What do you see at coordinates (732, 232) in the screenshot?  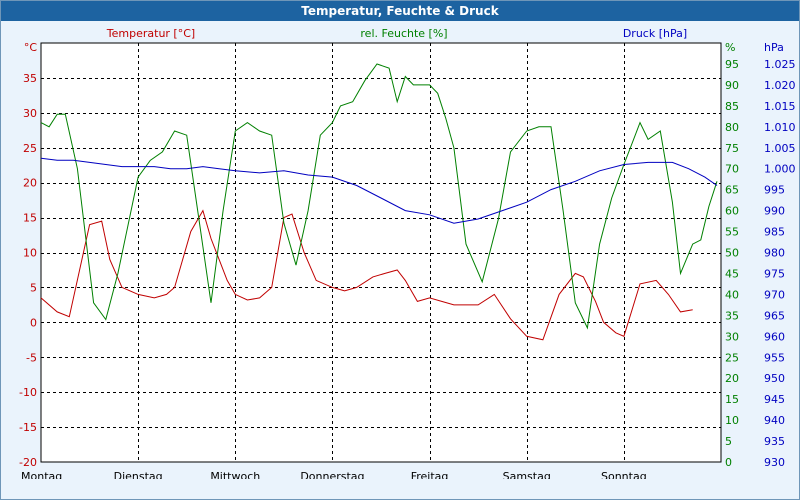 I see `humidity-tick-label: 55` at bounding box center [732, 232].